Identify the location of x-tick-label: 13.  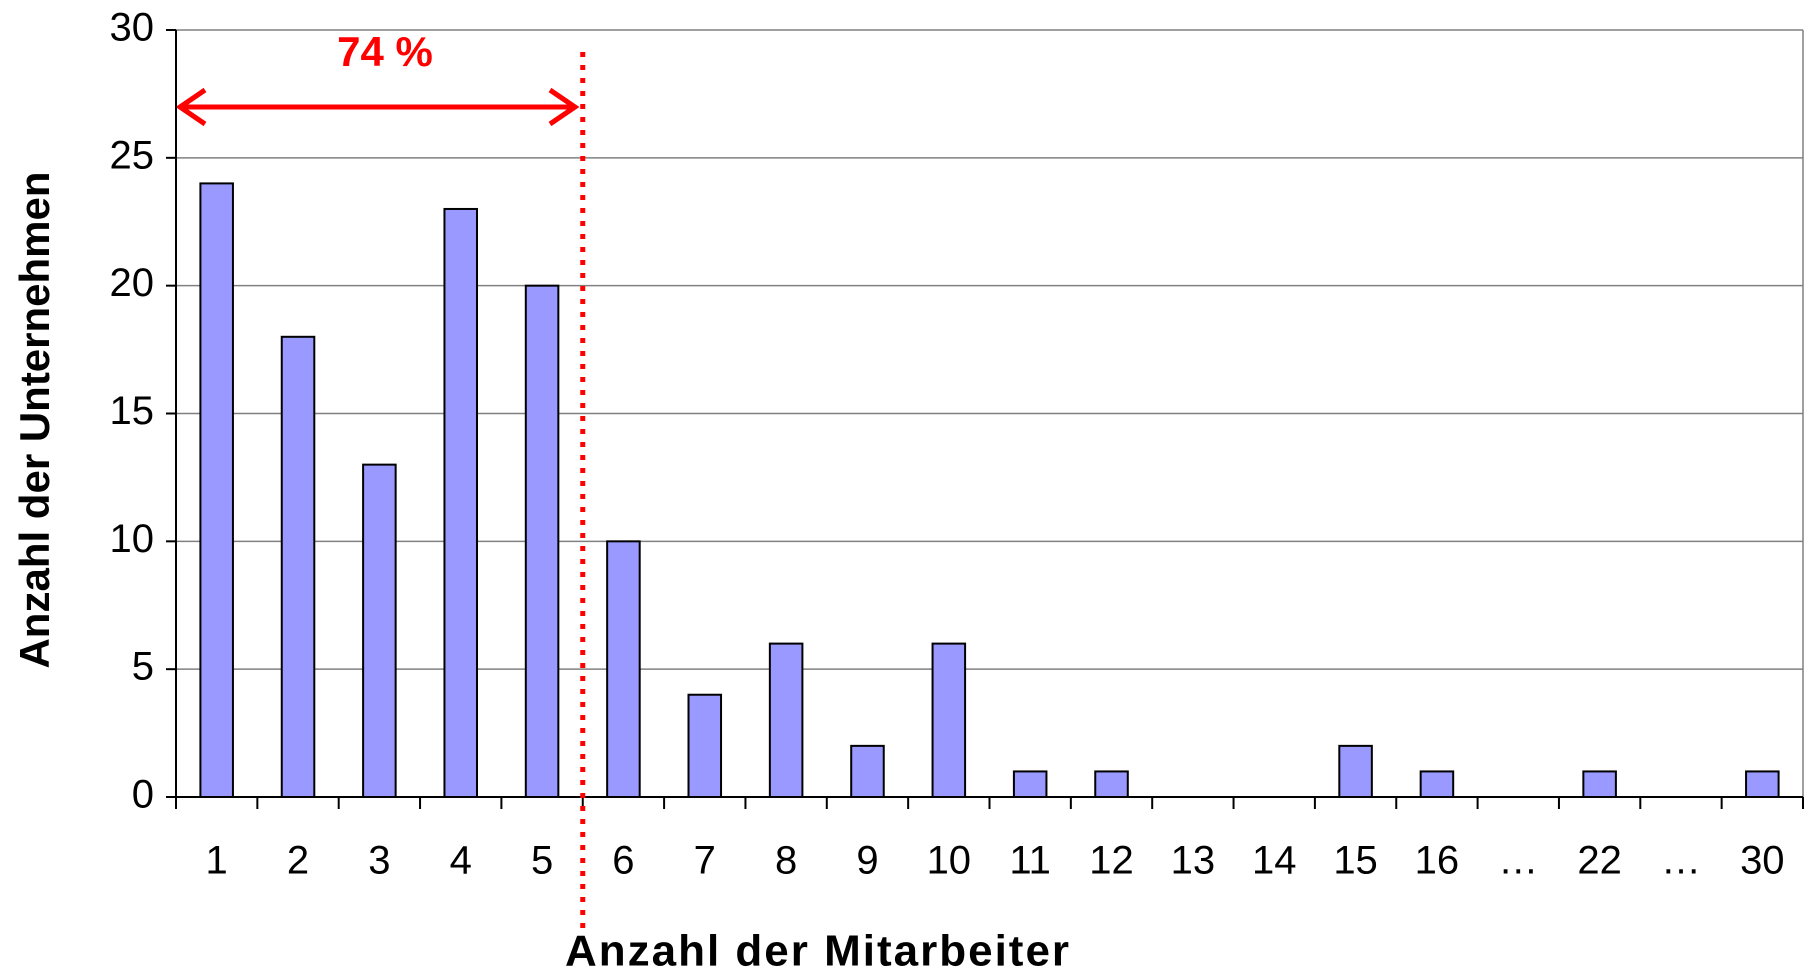
(1193, 861).